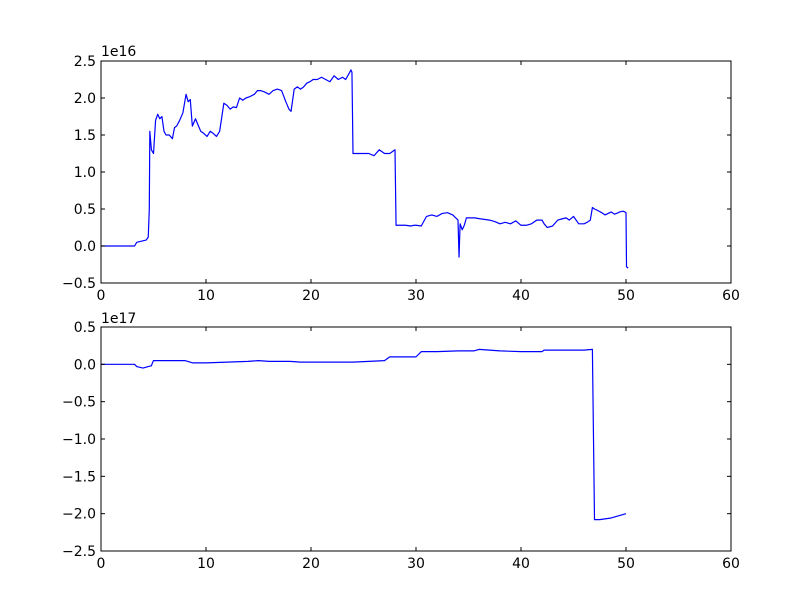 This screenshot has height=612, width=812. What do you see at coordinates (626, 296) in the screenshot?
I see `x-tick-label-top-5: 50` at bounding box center [626, 296].